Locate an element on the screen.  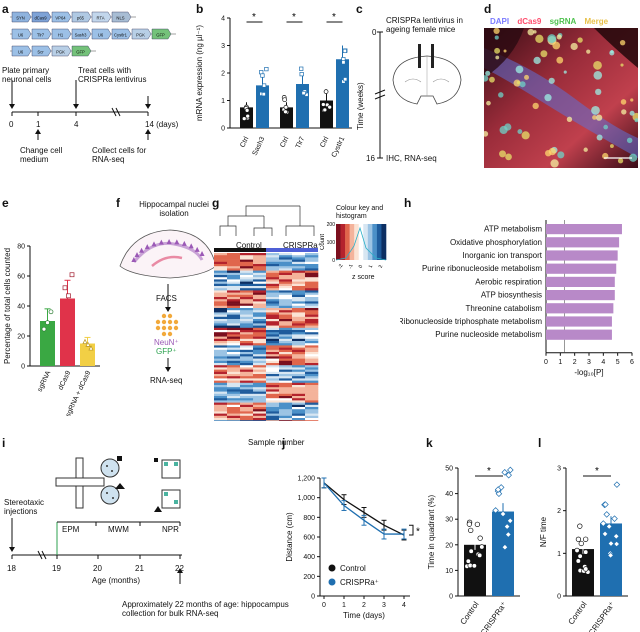
h-term-label: ATP biosynthesis is located at coordinates (511, 295).